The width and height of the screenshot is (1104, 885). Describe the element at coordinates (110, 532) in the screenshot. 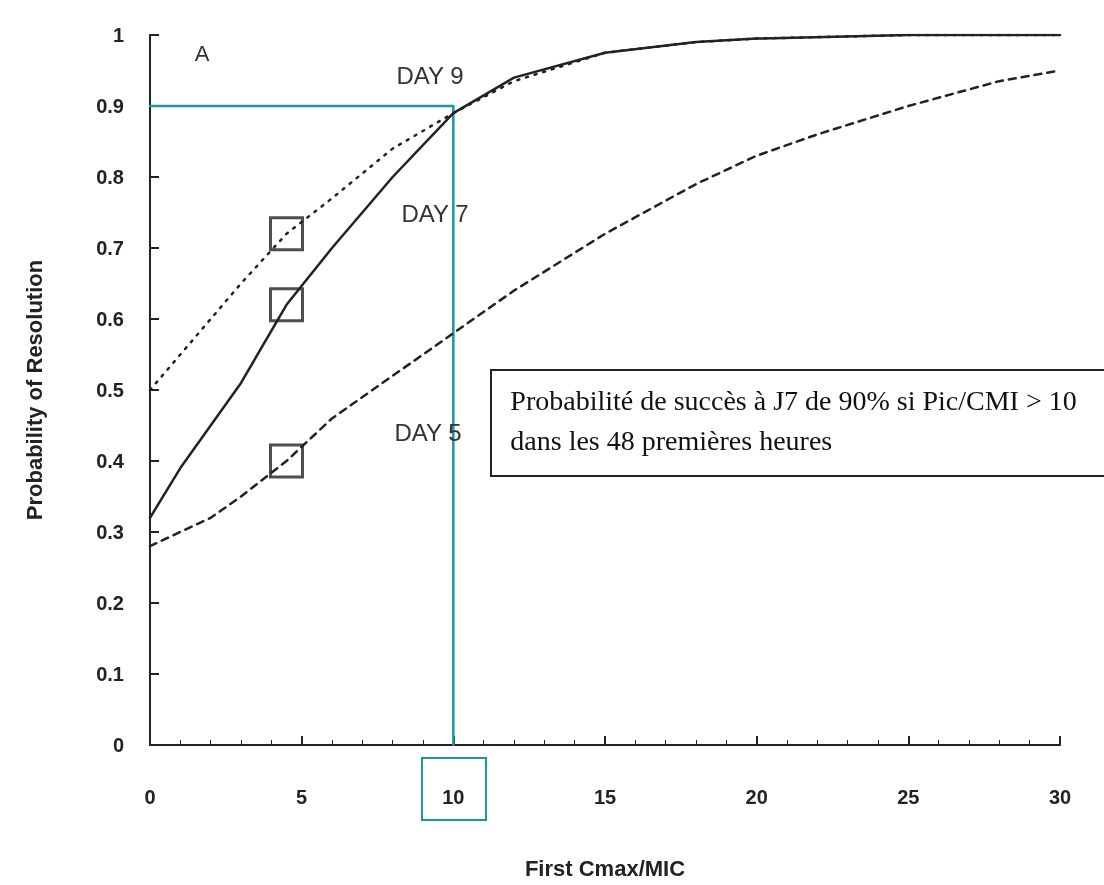

I see `y-tick-label: 0.3` at that location.